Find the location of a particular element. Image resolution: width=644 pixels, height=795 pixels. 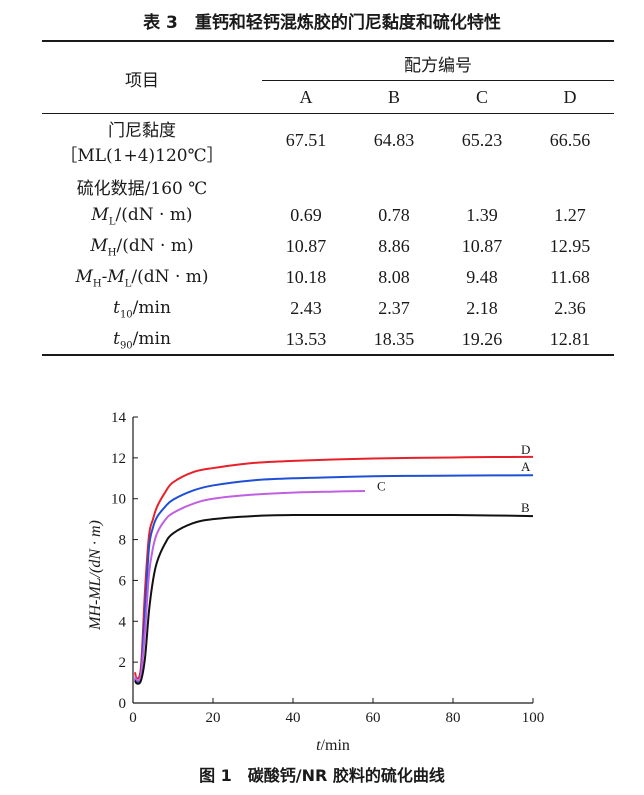

table-cell: 2.18 is located at coordinates (482, 308).